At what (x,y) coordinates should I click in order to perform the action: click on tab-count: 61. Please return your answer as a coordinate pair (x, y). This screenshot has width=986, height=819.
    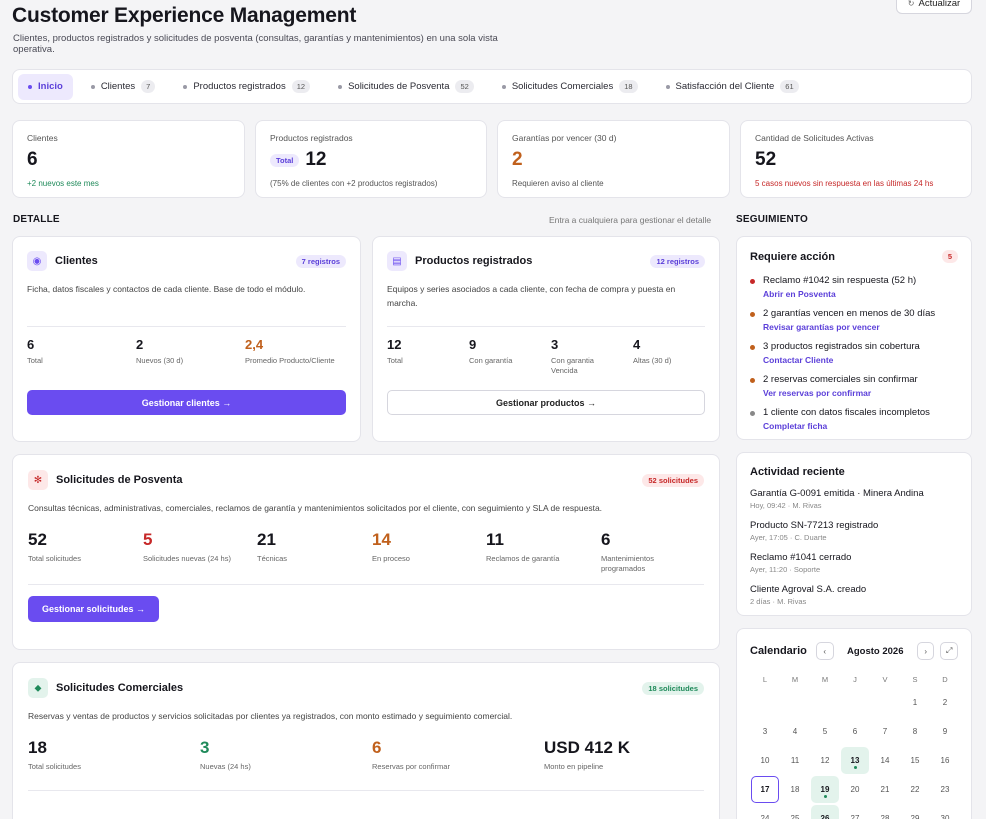
    Looking at the image, I should click on (789, 86).